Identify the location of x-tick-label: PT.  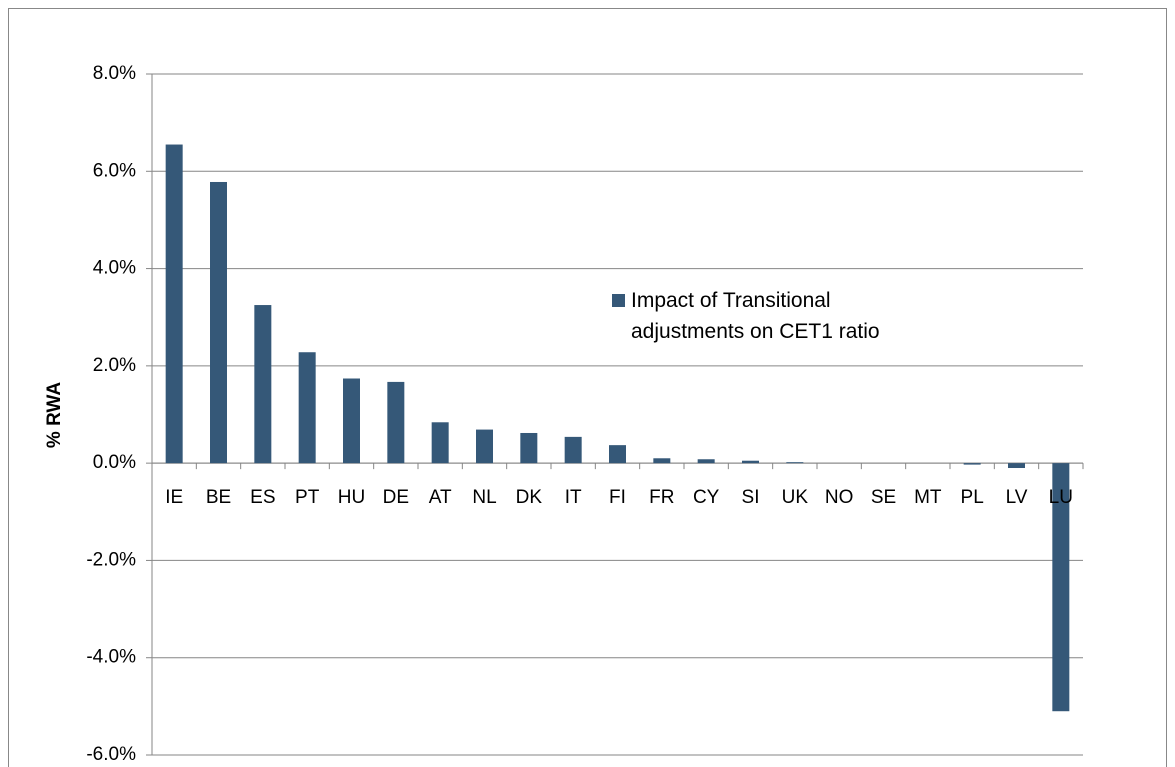
(307, 497).